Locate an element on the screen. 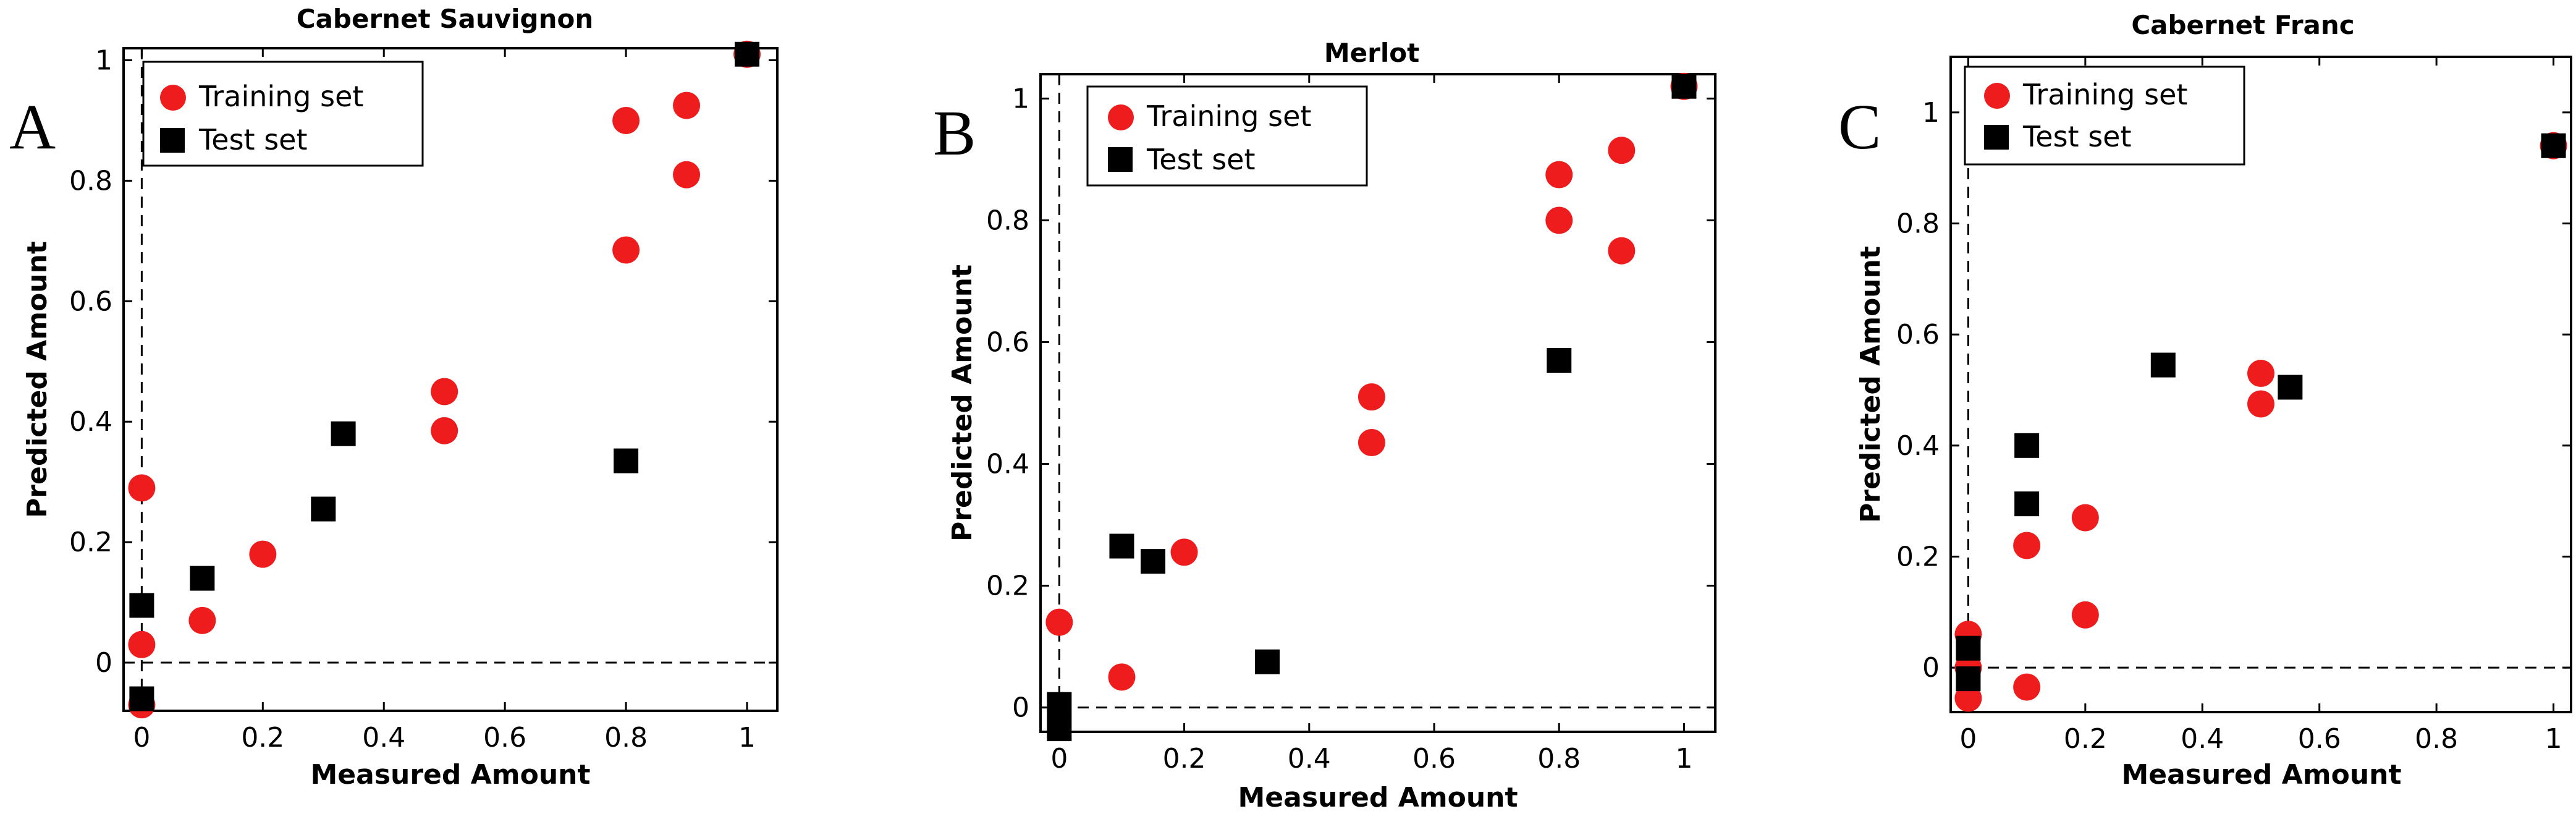 The width and height of the screenshot is (2576, 819). panel-letter: C is located at coordinates (1859, 127).